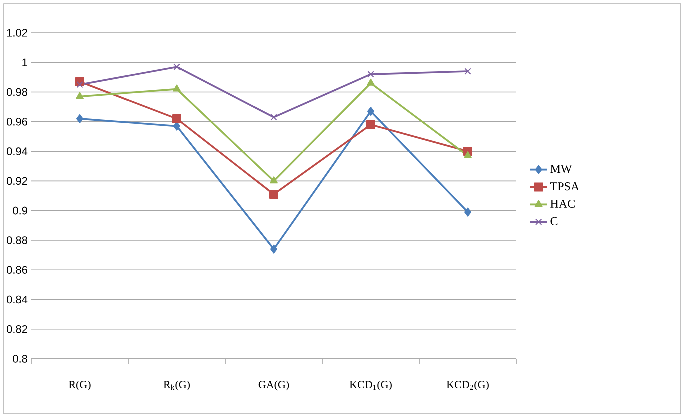  Describe the element at coordinates (20, 210) in the screenshot. I see `y-tick-label: 0.9` at that location.